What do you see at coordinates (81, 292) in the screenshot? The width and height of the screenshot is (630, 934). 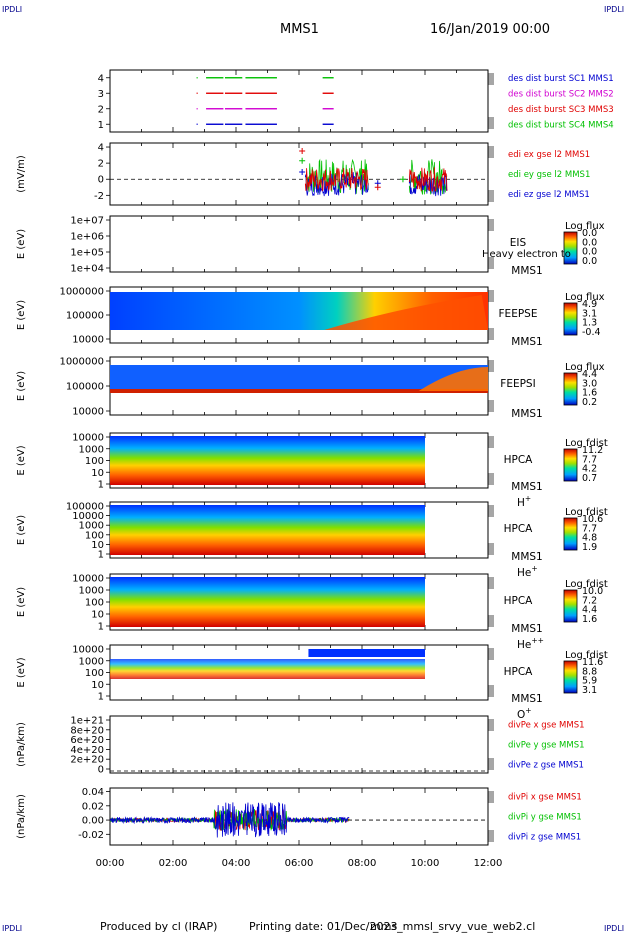 I see `feepse-y-tick-label: 1000000` at bounding box center [81, 292].